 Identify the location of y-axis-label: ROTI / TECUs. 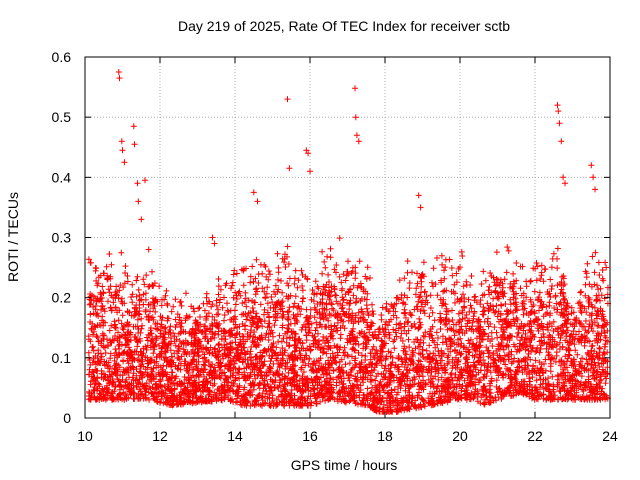
(13, 237).